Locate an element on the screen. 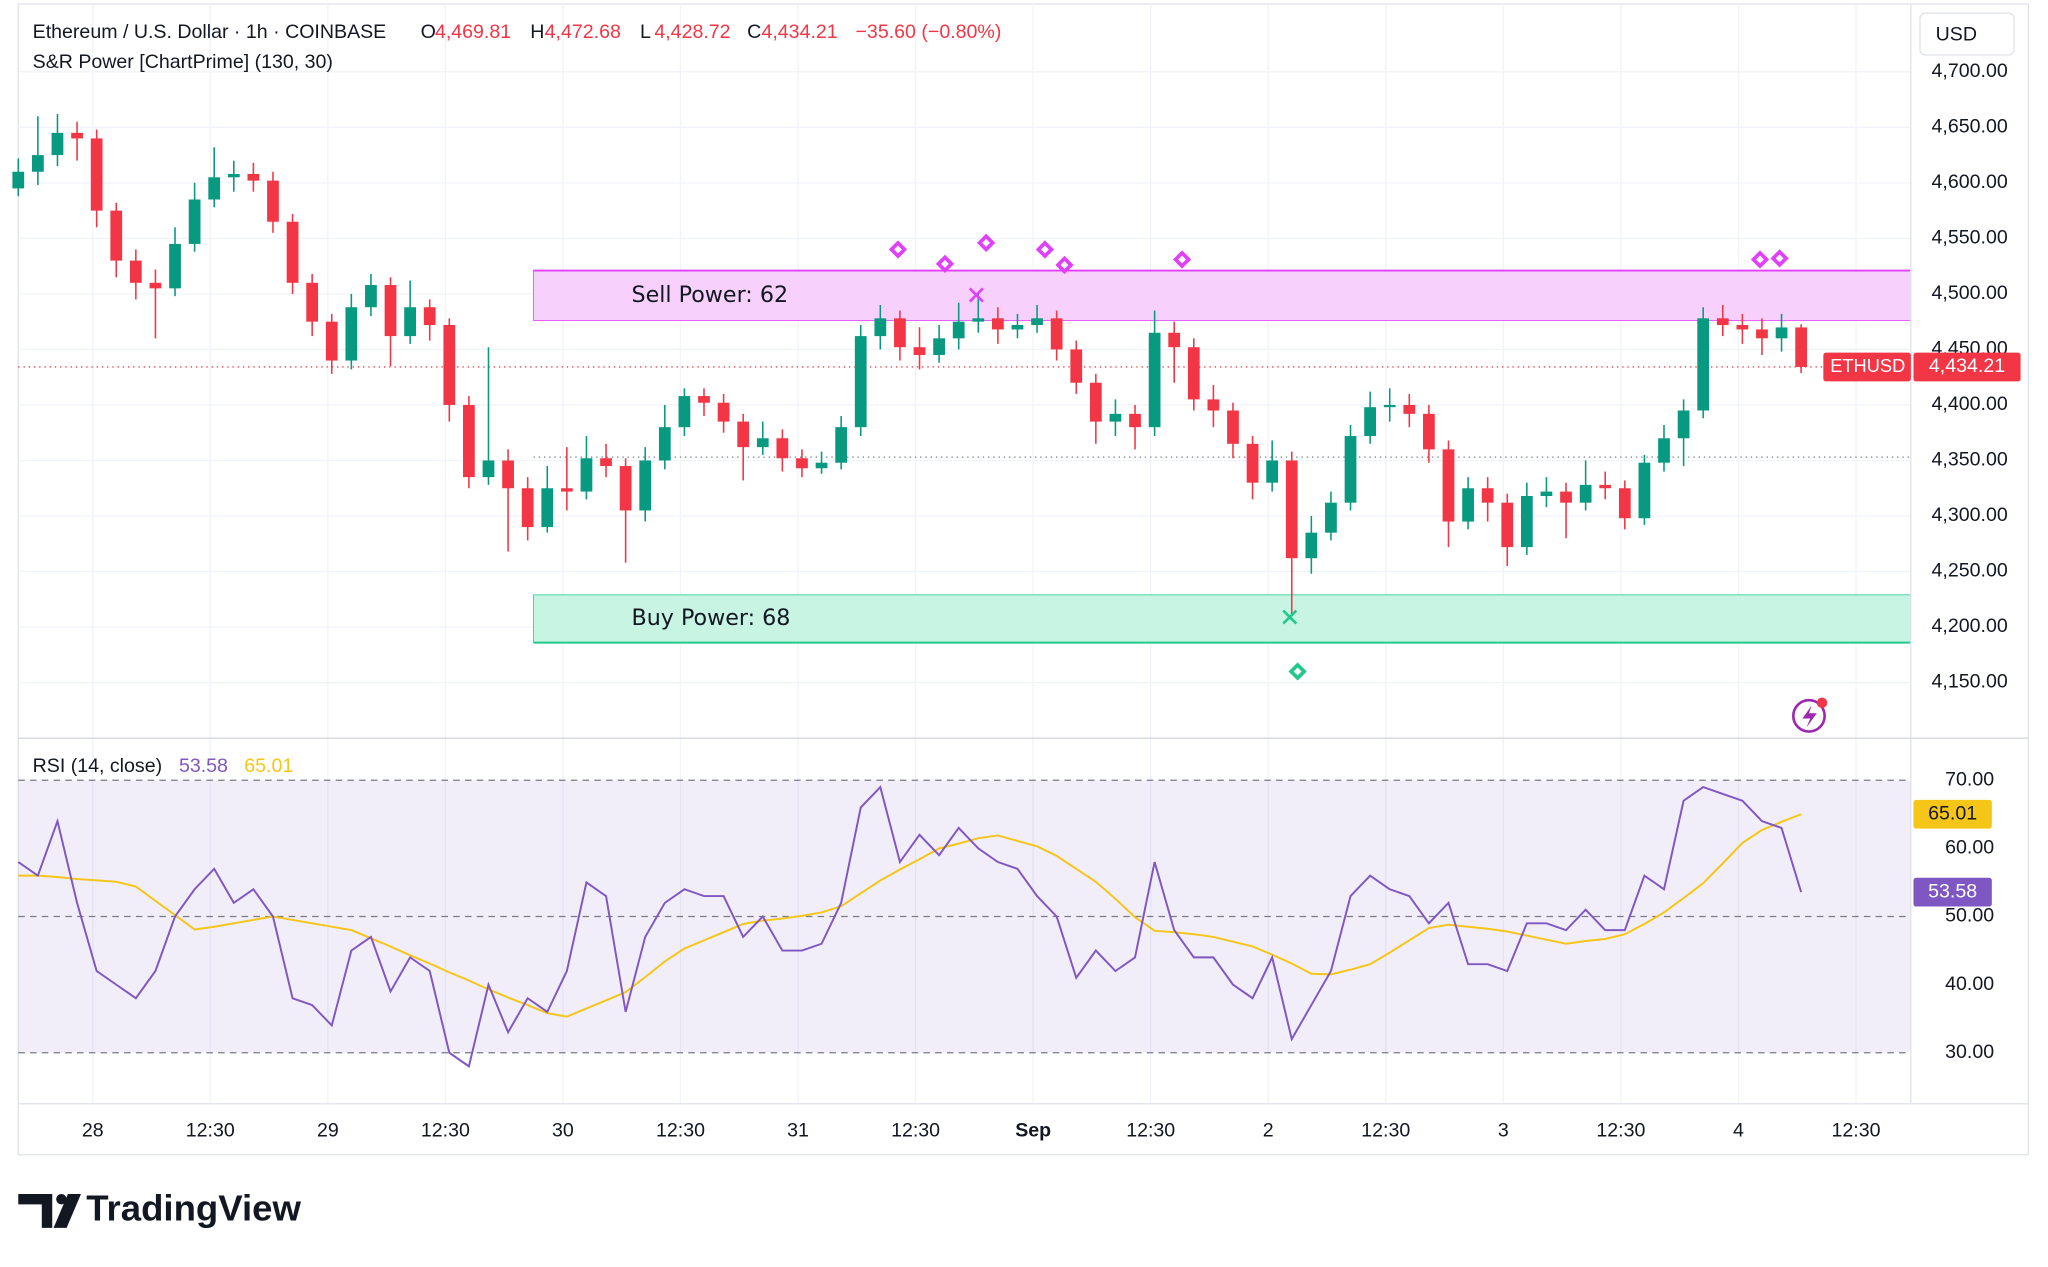 This screenshot has height=1267, width=2048. y-tick-label: 4,250.00 is located at coordinates (1970, 571).